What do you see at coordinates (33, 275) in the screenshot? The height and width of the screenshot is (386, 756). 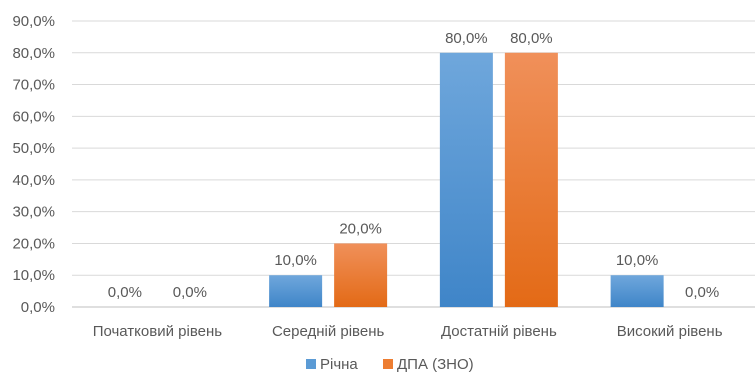 I see `y-tick-label: 10,0%` at bounding box center [33, 275].